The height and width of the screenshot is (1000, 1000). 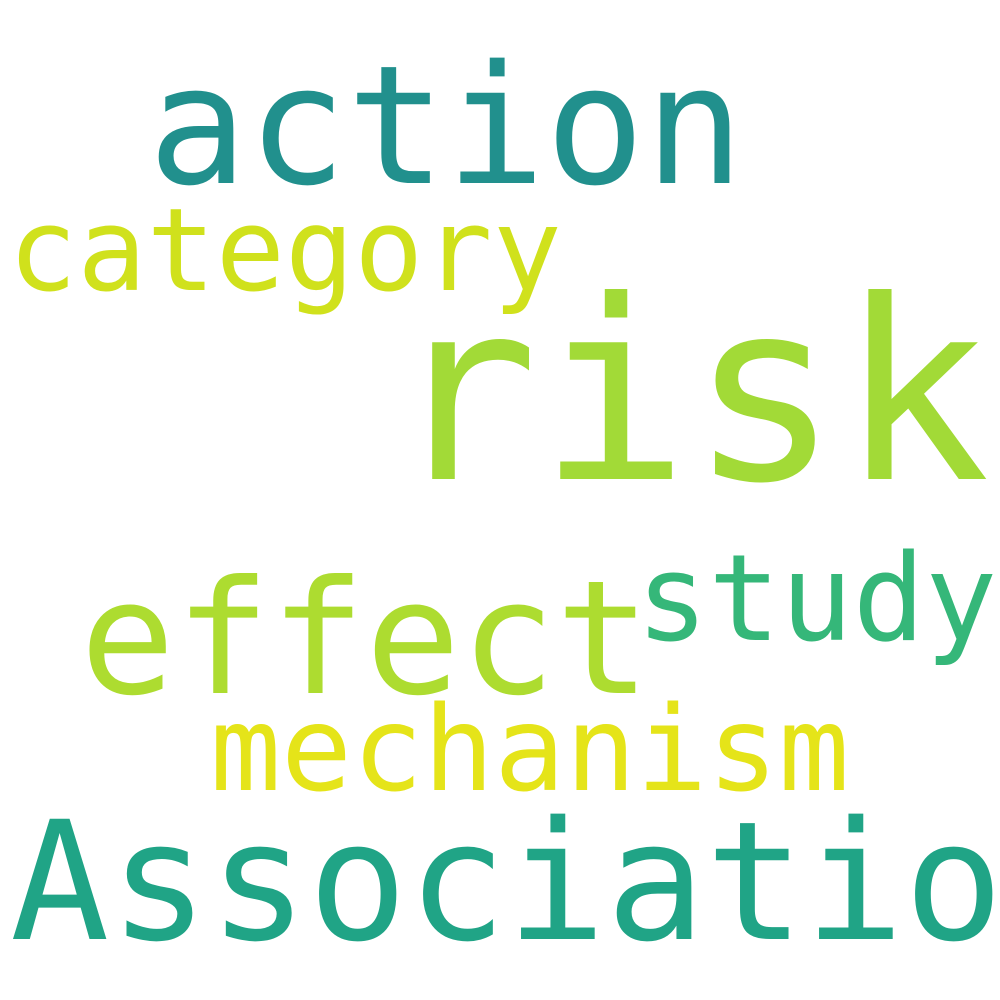 I want to click on word-study: study, so click(x=817, y=599).